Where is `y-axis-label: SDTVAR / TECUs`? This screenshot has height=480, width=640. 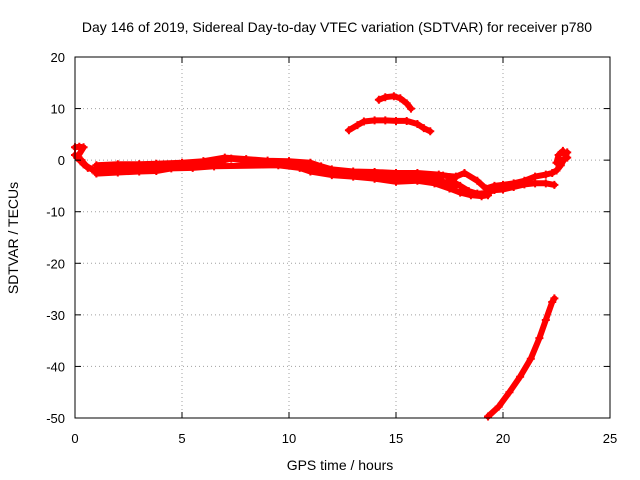 y-axis-label: SDTVAR / TECUs is located at coordinates (13, 238).